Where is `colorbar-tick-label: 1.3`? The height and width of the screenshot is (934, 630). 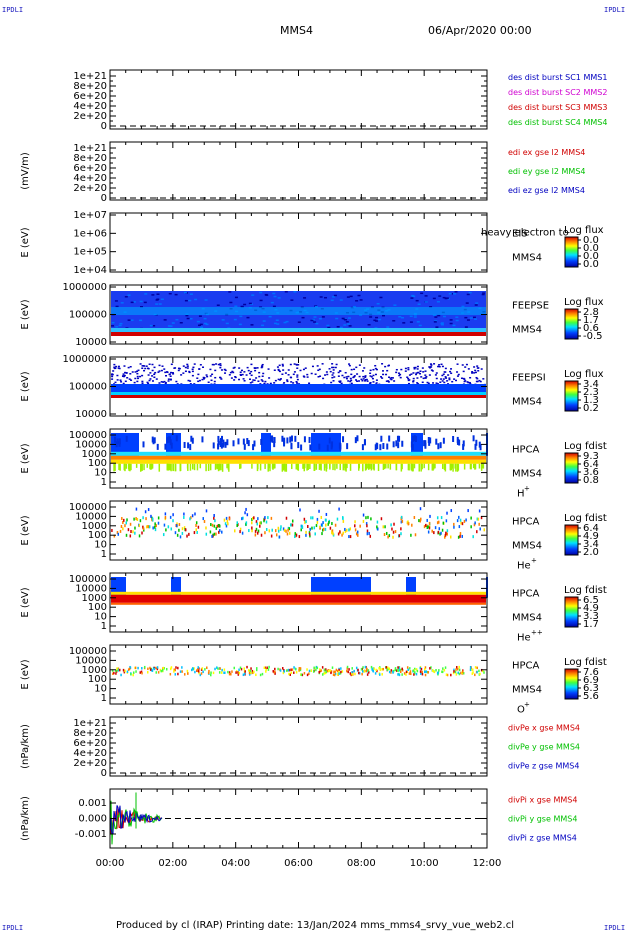 colorbar-tick-label: 1.3 is located at coordinates (591, 400).